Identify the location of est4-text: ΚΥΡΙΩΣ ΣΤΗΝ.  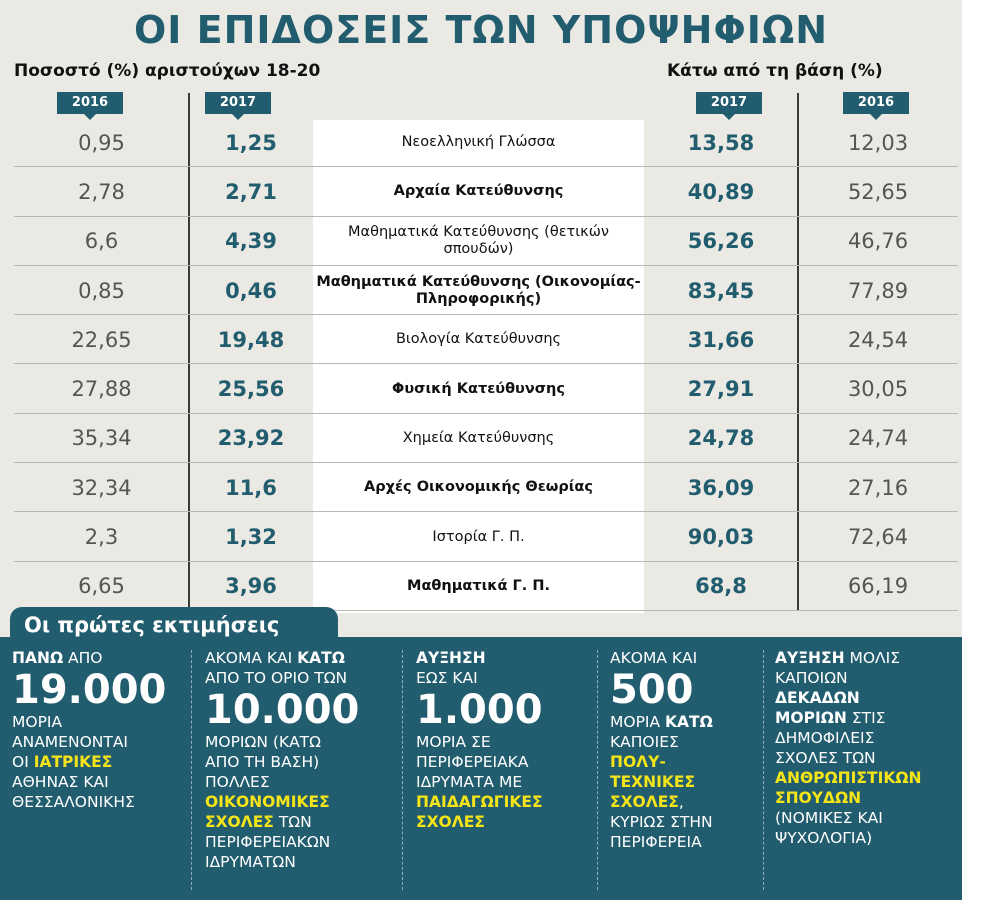
(661, 822).